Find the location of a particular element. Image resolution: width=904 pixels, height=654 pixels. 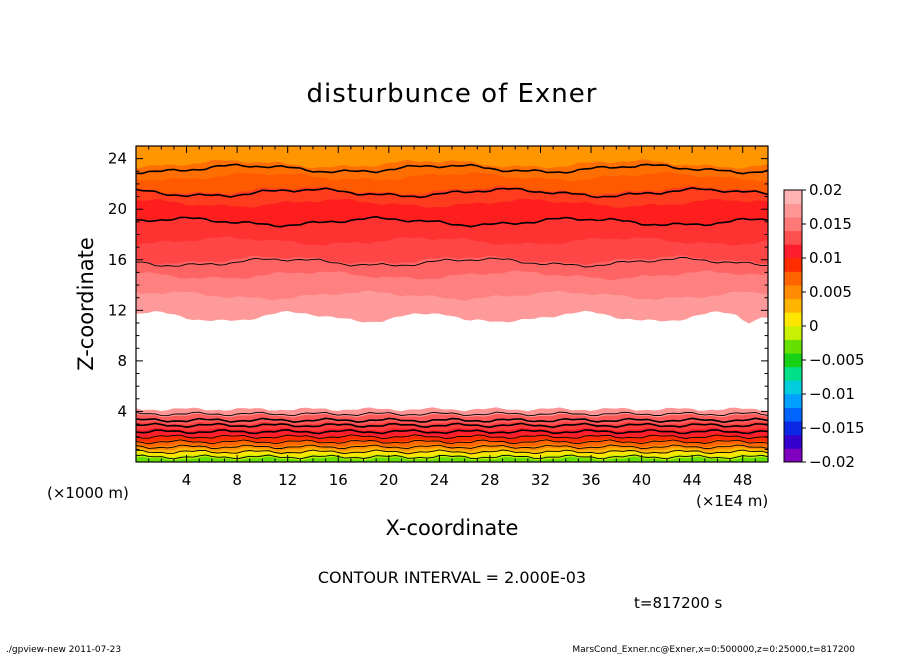

x-tick-label: 48 is located at coordinates (742, 480).